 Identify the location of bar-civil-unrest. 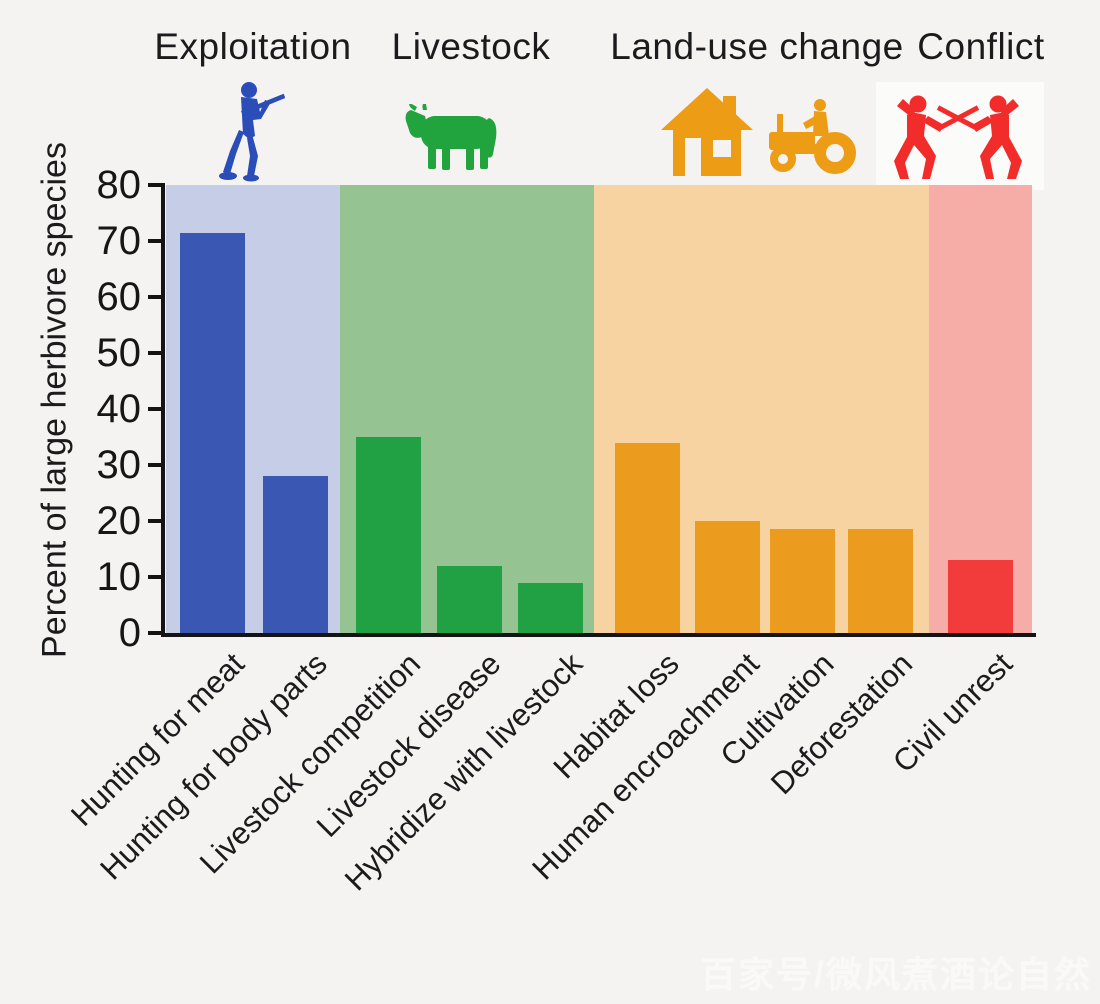
(980, 596).